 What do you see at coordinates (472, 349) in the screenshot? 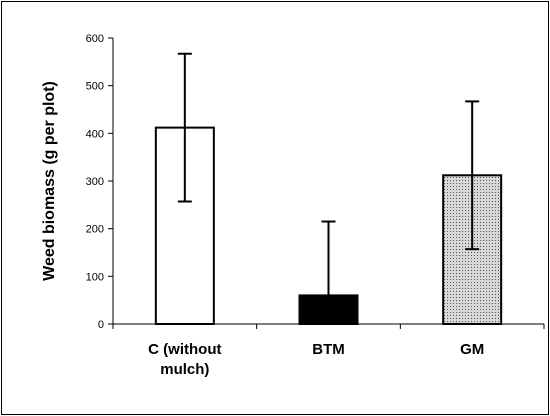
I see `x-category-label: GM` at bounding box center [472, 349].